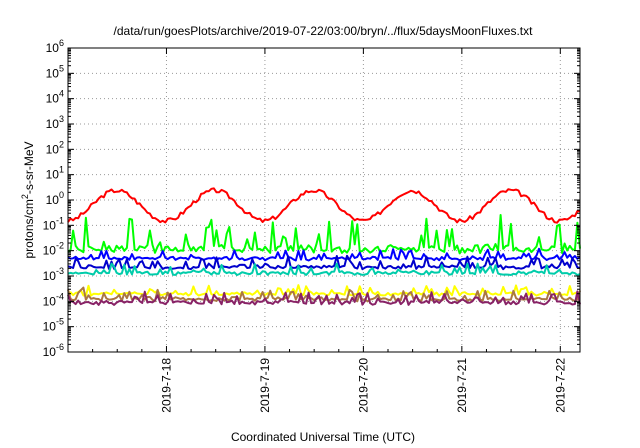  Describe the element at coordinates (55, 46) in the screenshot. I see `y-tick-label: 10⁶` at that location.